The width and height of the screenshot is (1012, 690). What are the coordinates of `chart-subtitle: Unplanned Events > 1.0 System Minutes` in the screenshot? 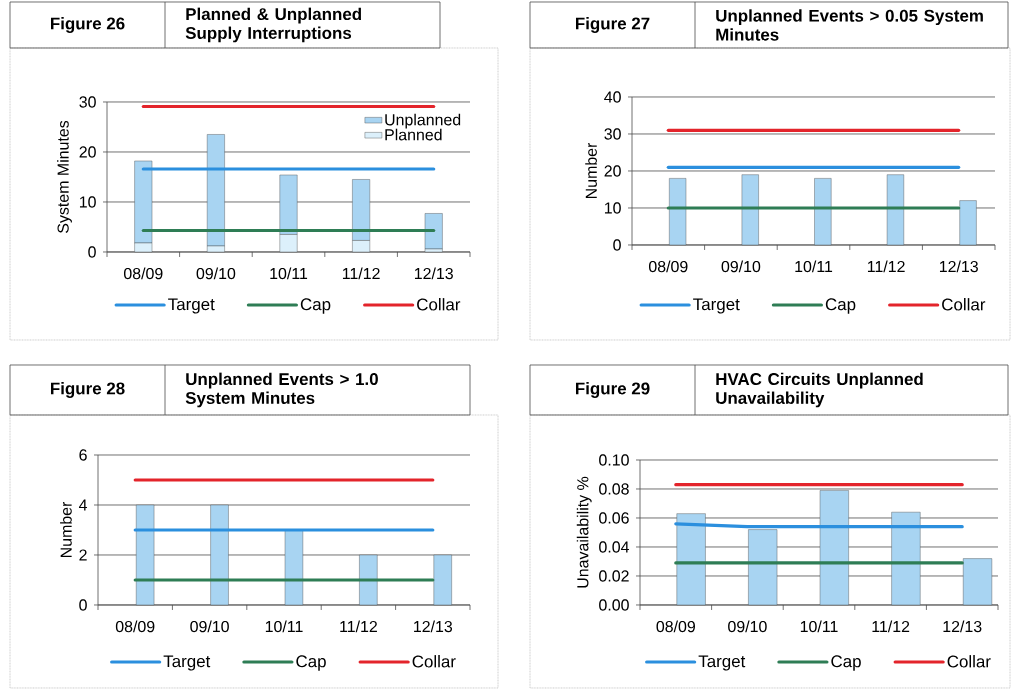 It's located at (281, 390).